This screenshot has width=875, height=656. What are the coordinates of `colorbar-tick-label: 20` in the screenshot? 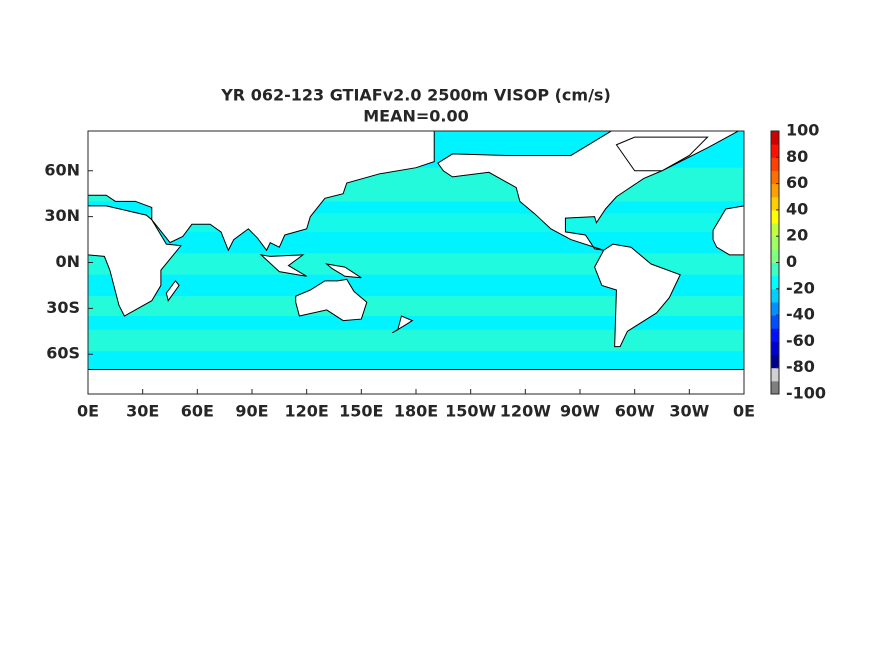 It's located at (797, 235).